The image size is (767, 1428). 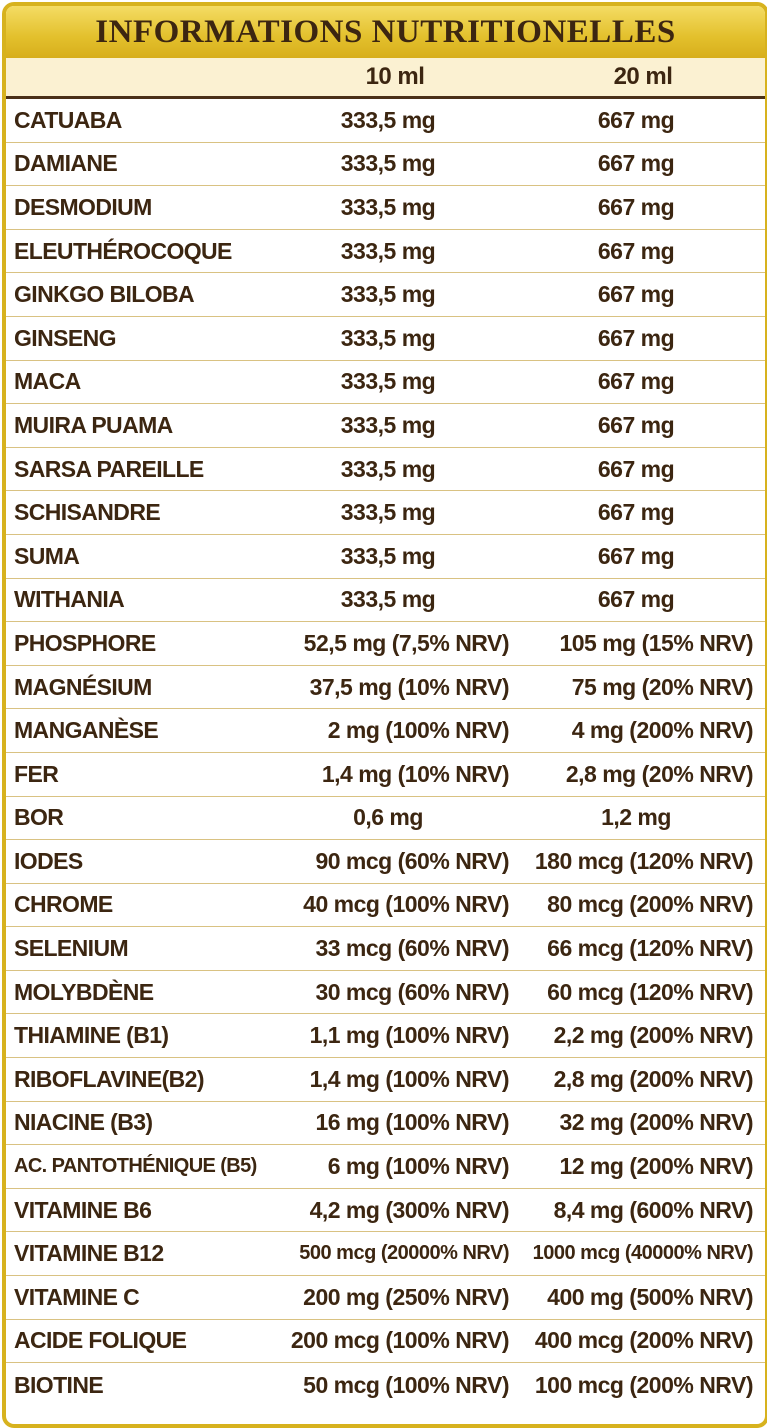 I want to click on table-row: IODES 90 mcg (60% NRV) 180 mcg (120% NRV), so click(x=385, y=862).